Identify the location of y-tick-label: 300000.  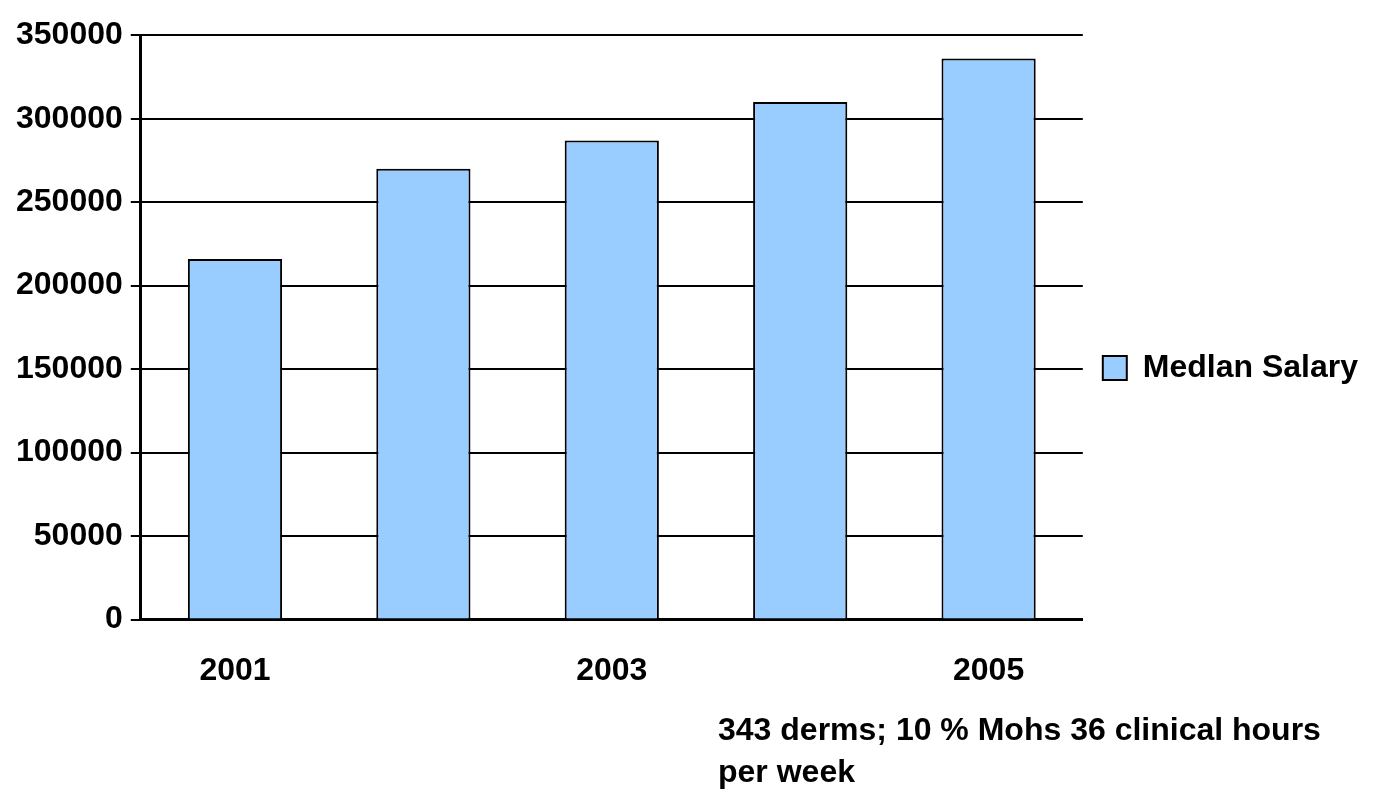
(69, 116).